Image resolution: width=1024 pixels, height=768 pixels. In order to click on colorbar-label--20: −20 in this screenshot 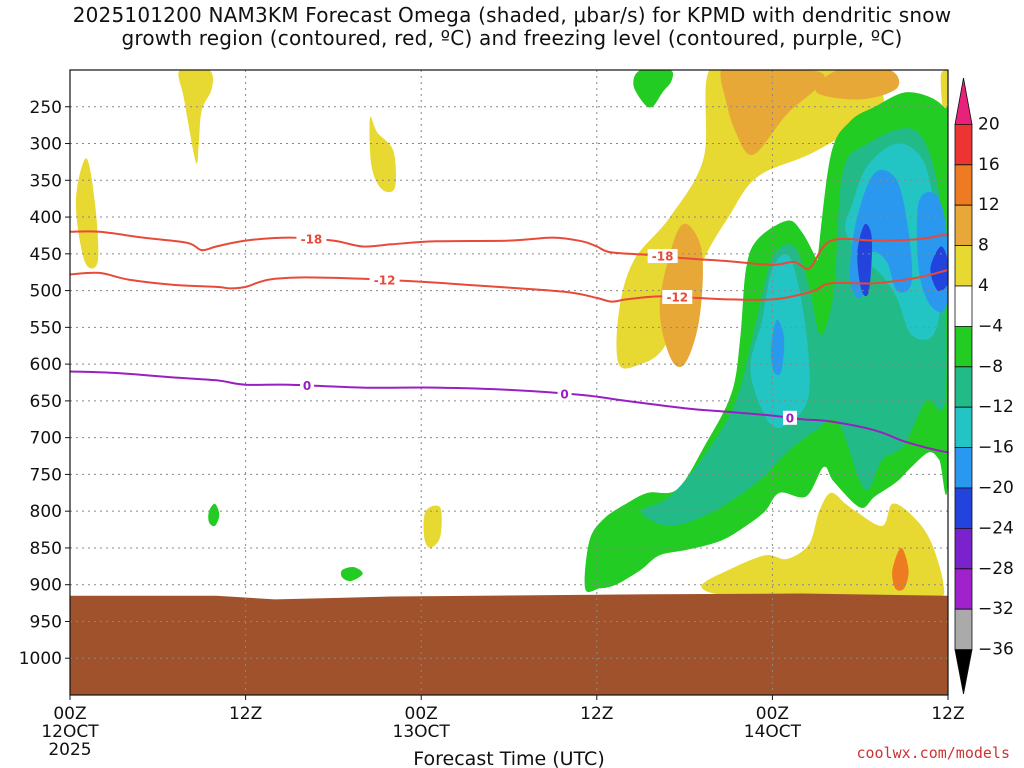, I will do `click(996, 488)`.